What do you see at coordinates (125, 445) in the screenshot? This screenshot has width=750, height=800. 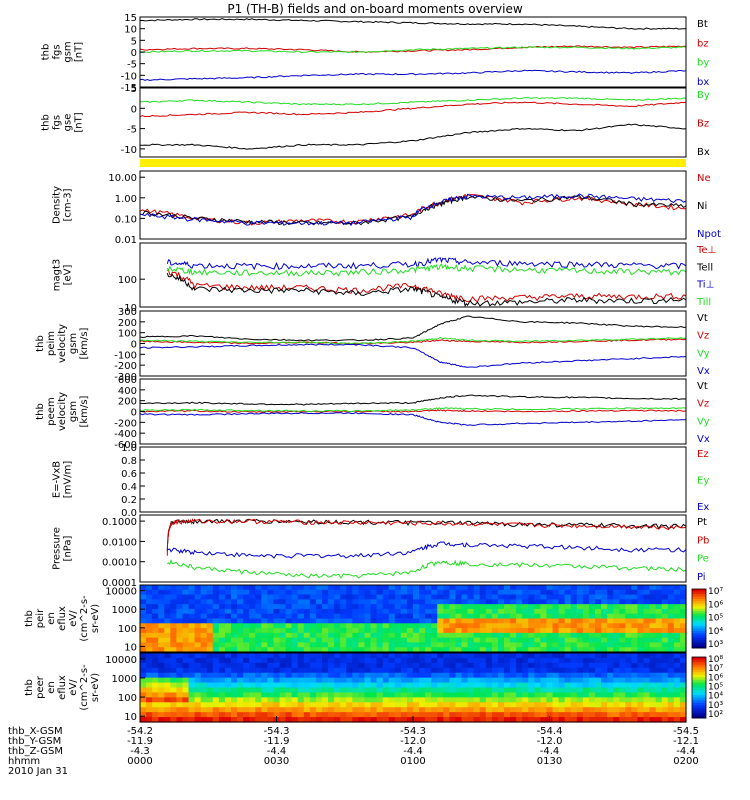 I see `y-tick-label: -600` at bounding box center [125, 445].